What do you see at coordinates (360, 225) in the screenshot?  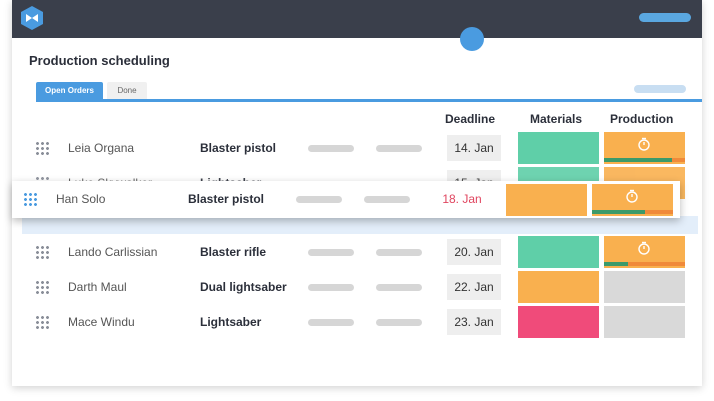 I see `drop-placeholder` at bounding box center [360, 225].